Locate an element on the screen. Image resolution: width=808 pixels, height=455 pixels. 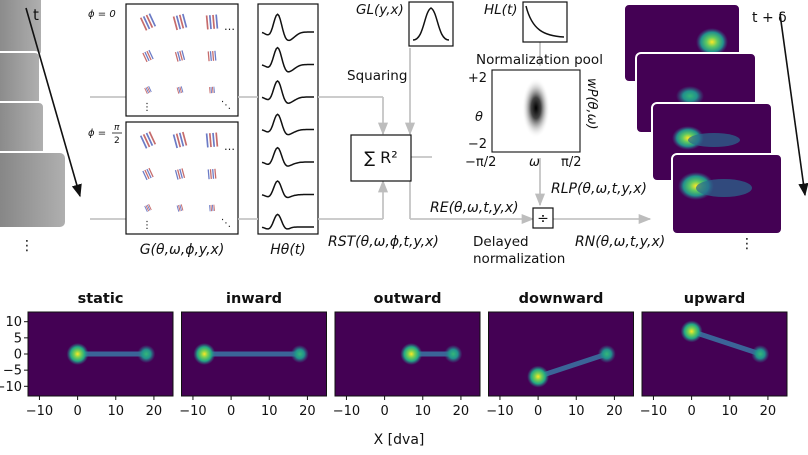
stimulus-panel: downward −10 0 10 20 is located at coordinates (560, 355).